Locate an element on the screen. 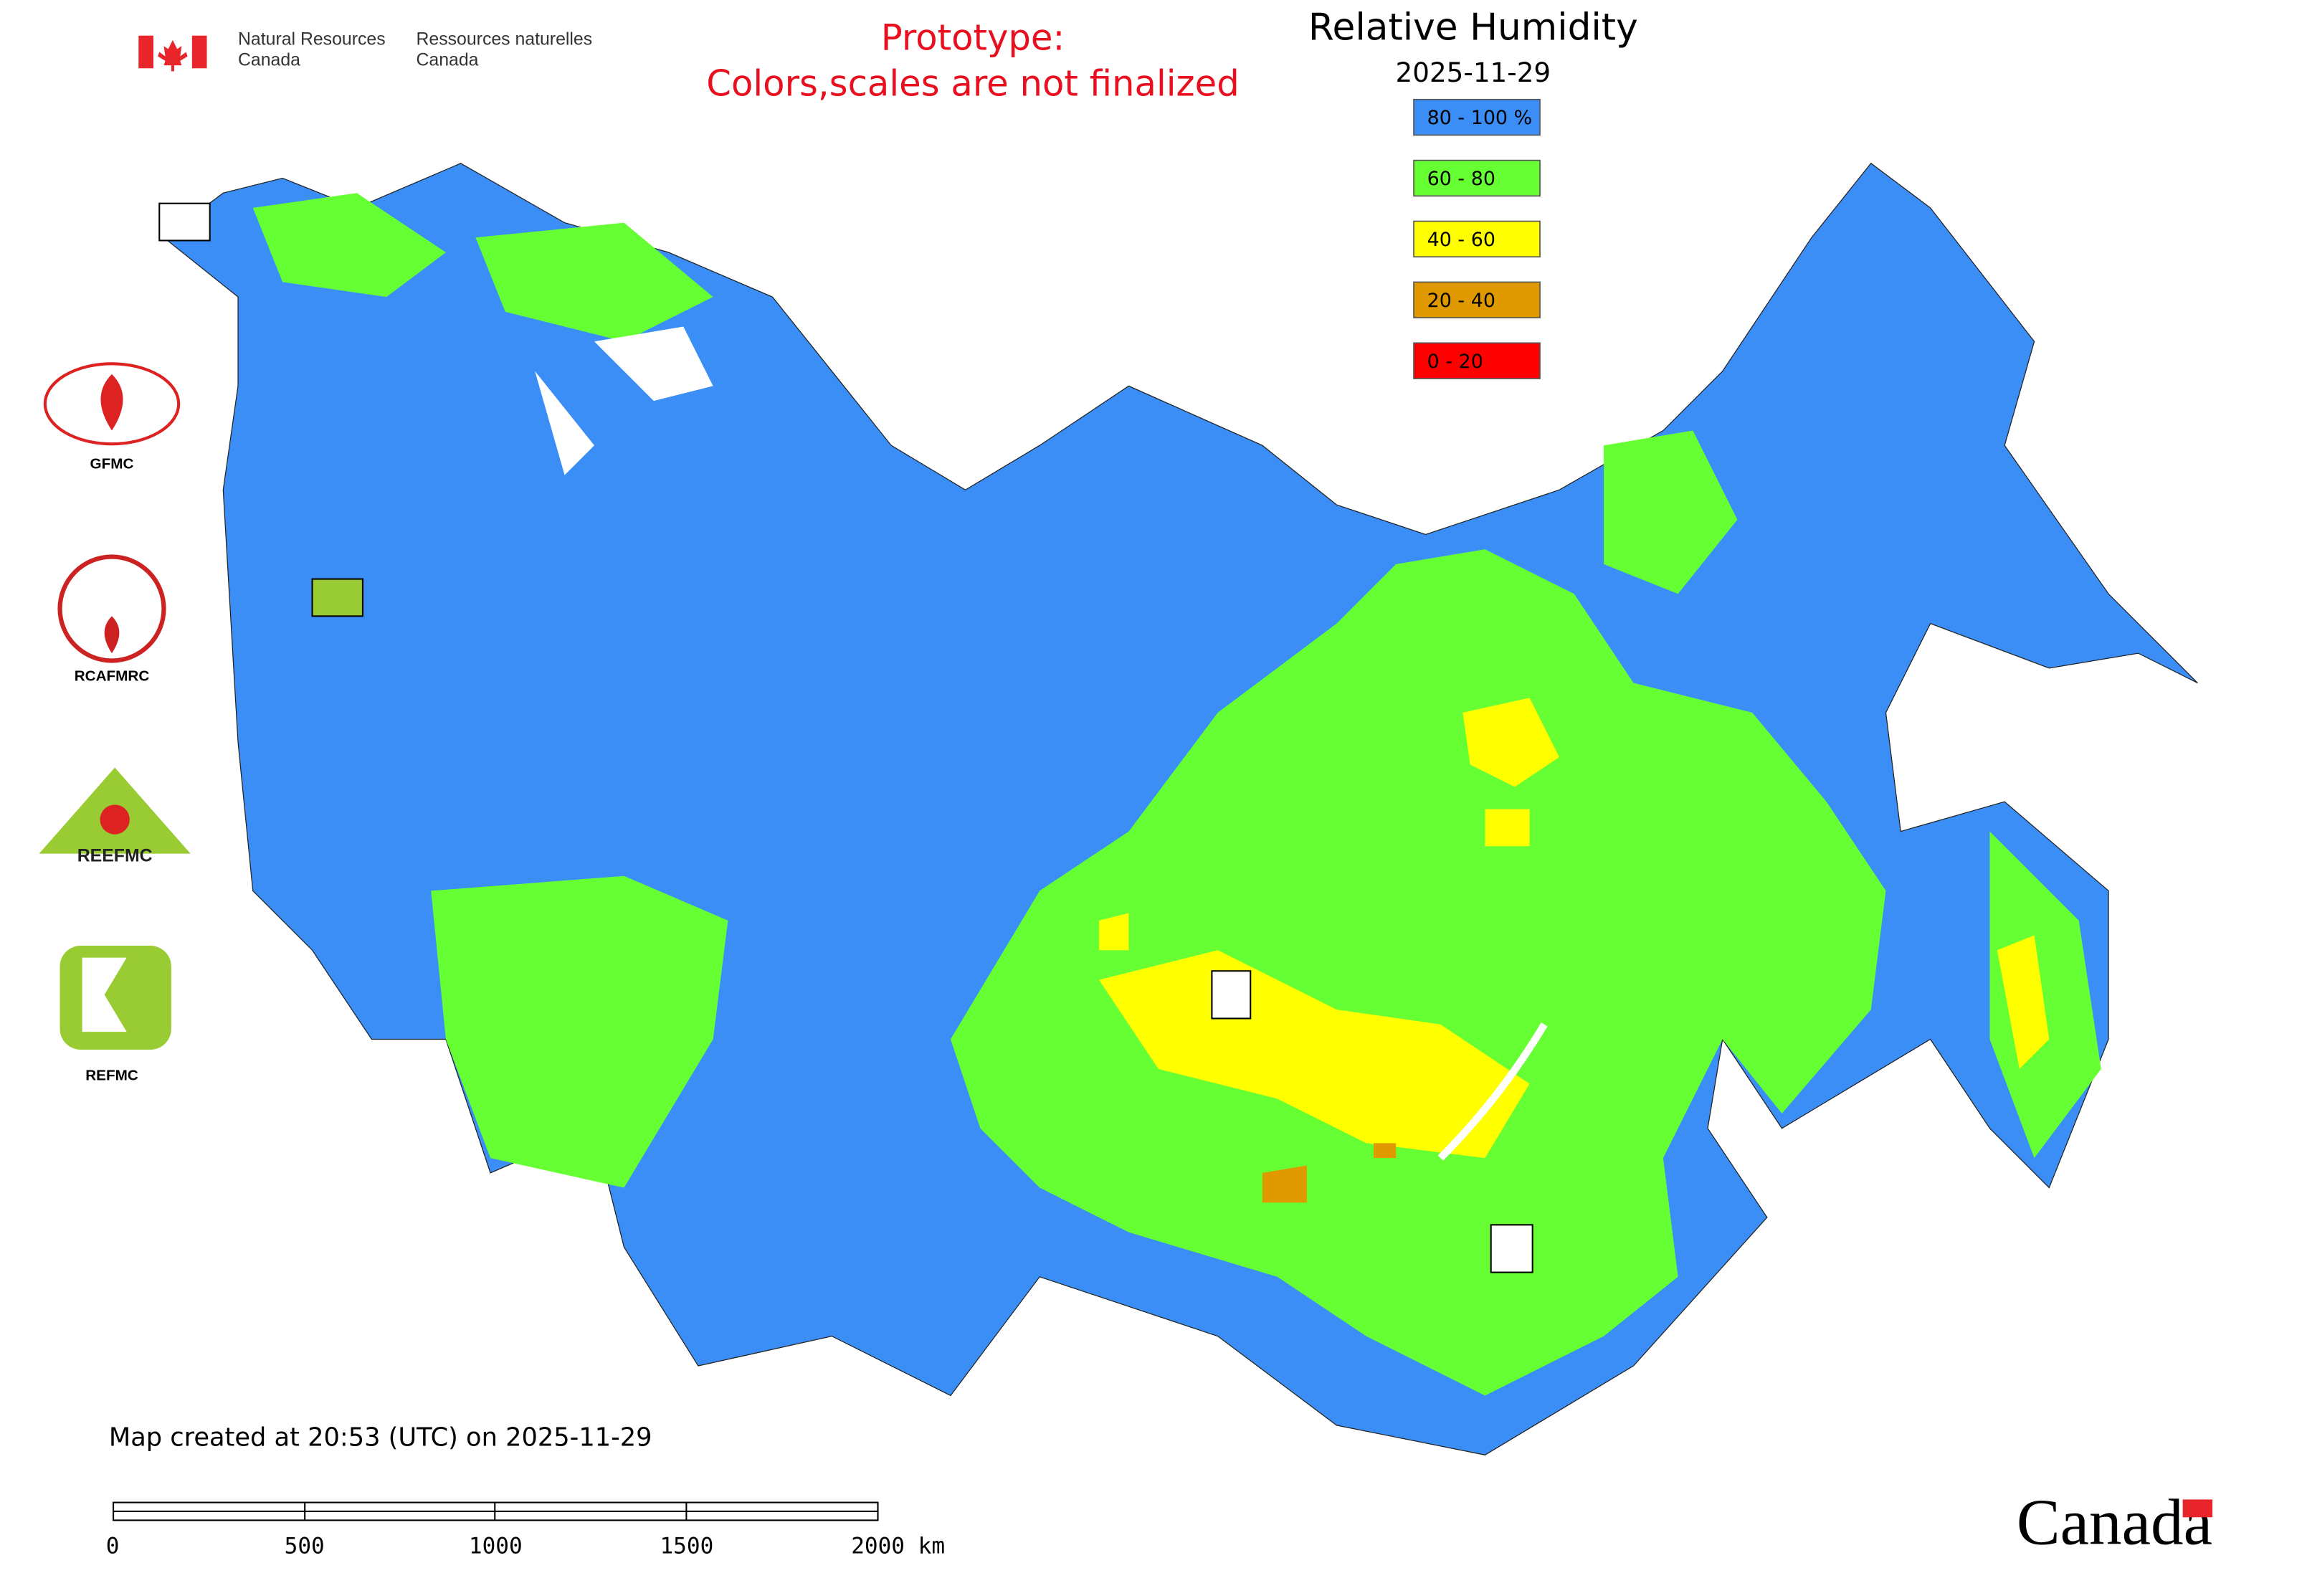 This screenshot has width=2302, height=1596. agency-fr: Canada is located at coordinates (448, 60).